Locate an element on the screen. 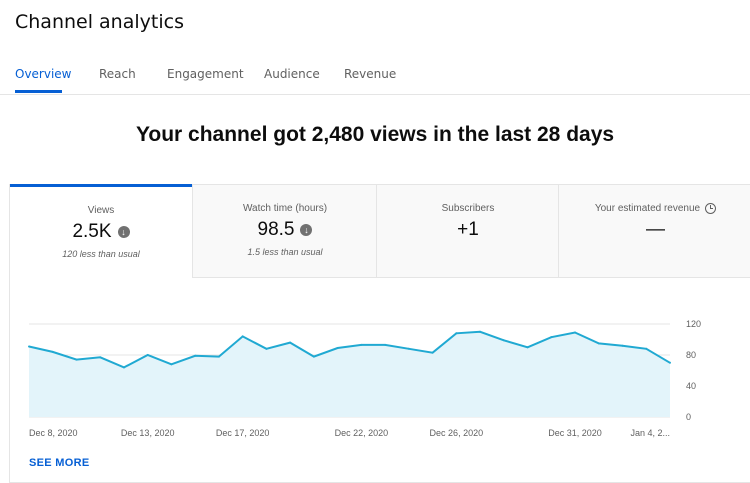 The image size is (750, 483). x-tick-label: Dec 13, 2020 is located at coordinates (148, 433).